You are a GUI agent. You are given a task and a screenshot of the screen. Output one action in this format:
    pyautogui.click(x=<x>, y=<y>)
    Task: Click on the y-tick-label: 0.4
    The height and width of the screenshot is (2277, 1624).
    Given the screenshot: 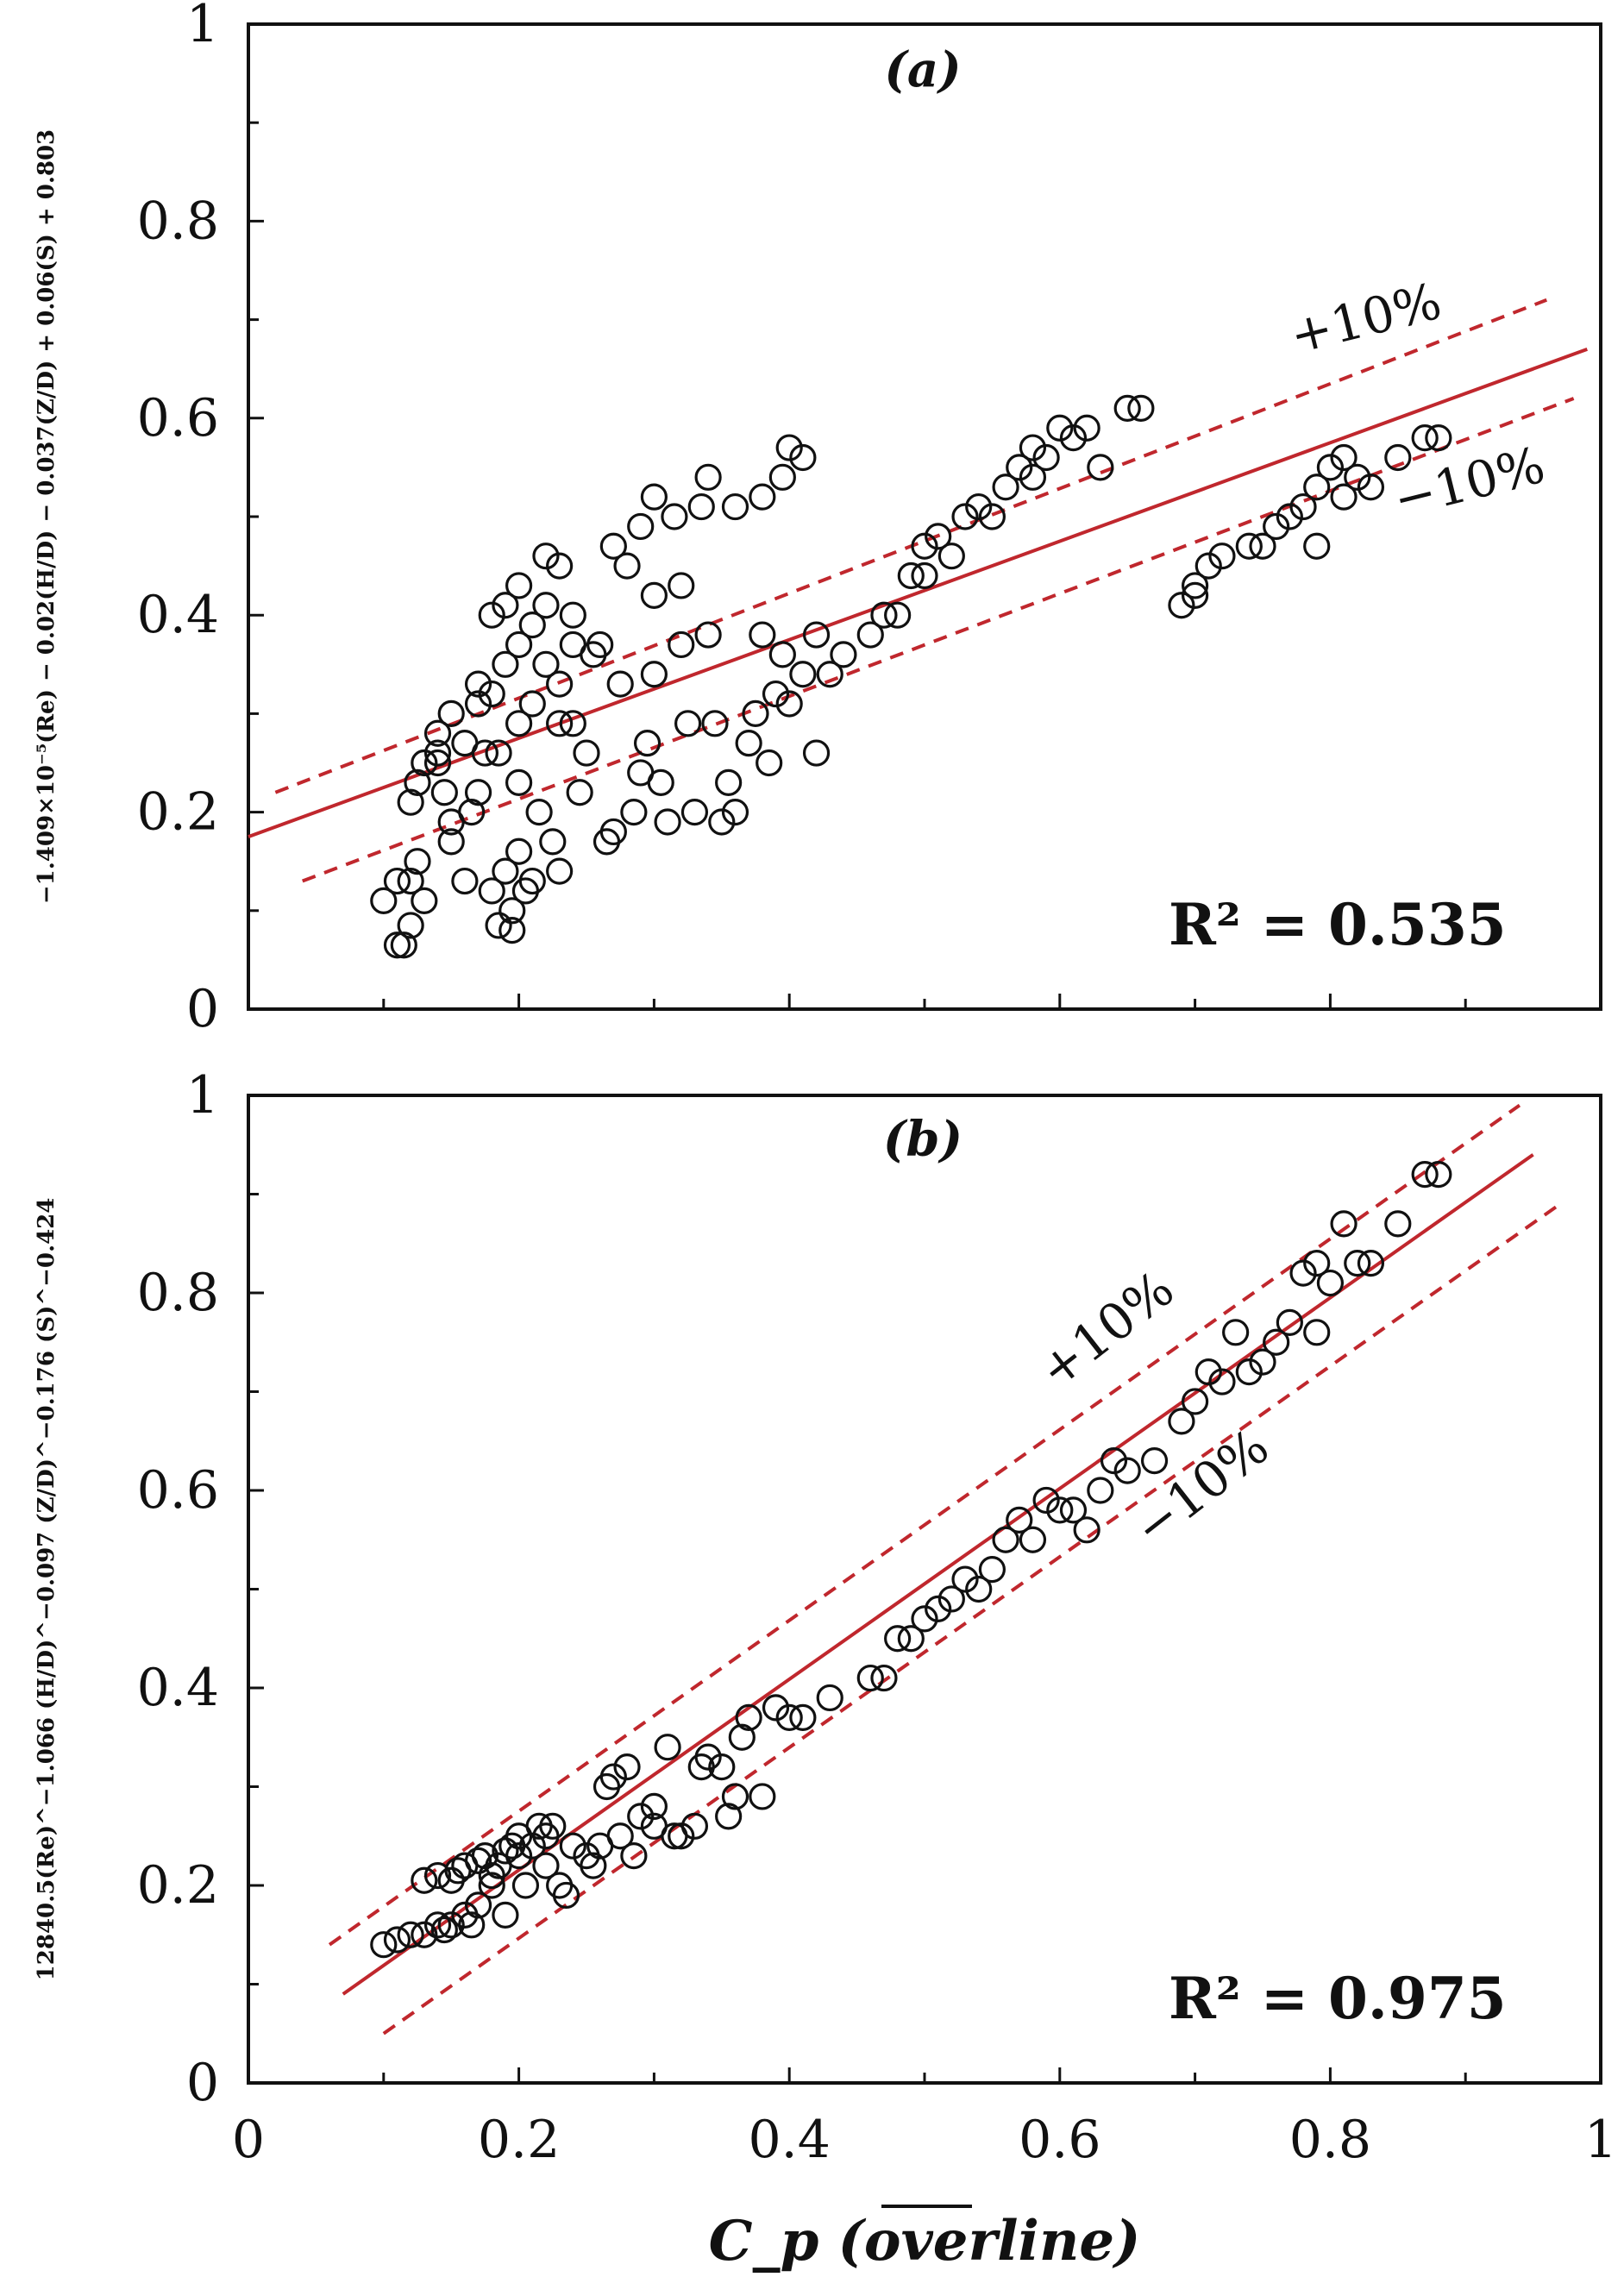 What is the action you would take?
    pyautogui.click(x=178, y=615)
    